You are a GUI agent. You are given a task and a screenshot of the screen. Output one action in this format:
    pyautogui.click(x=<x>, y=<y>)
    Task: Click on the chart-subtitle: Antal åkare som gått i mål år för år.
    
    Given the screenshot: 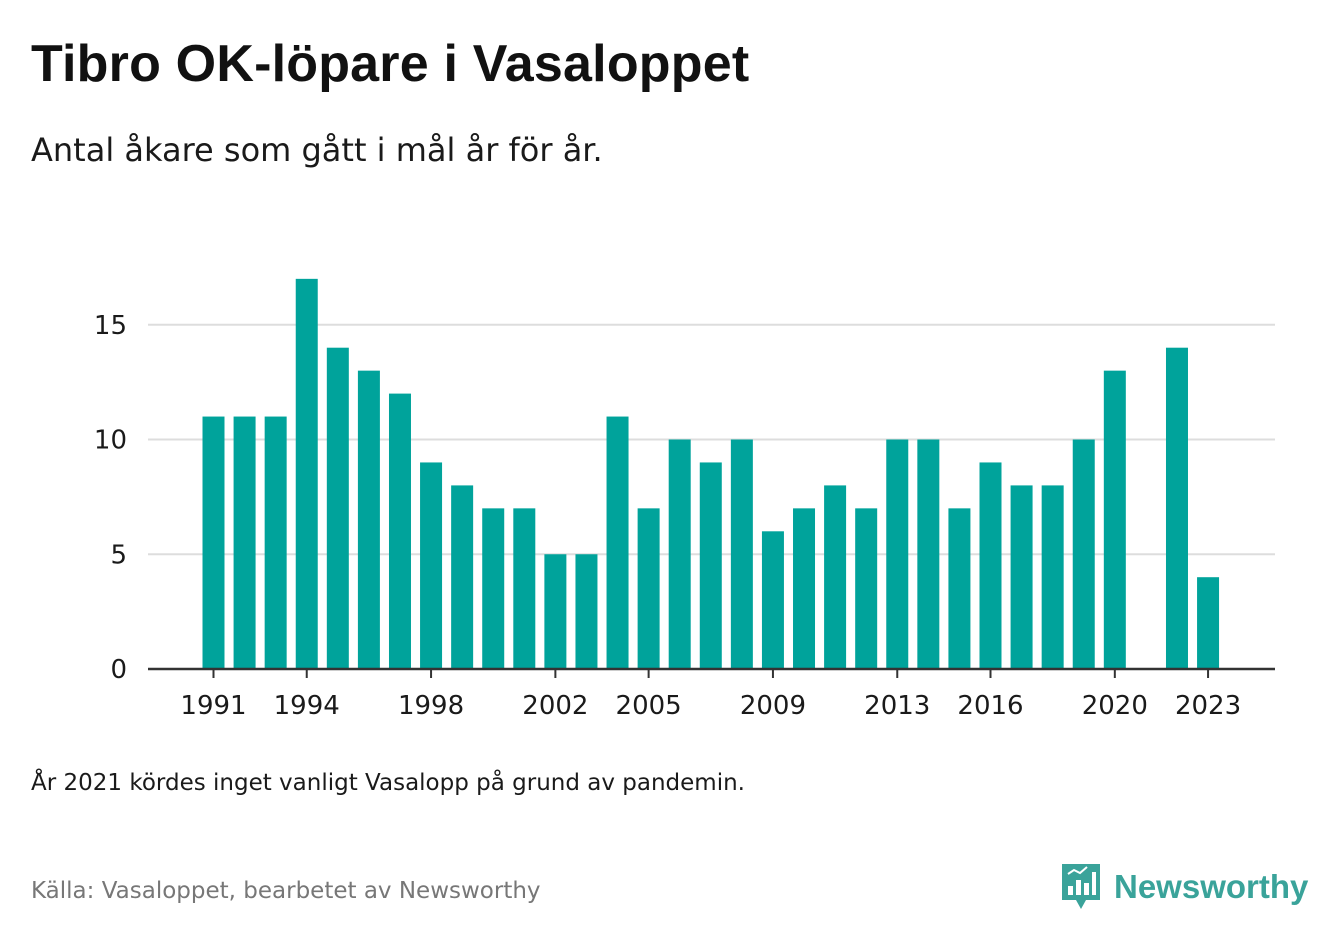 What is the action you would take?
    pyautogui.click(x=317, y=150)
    